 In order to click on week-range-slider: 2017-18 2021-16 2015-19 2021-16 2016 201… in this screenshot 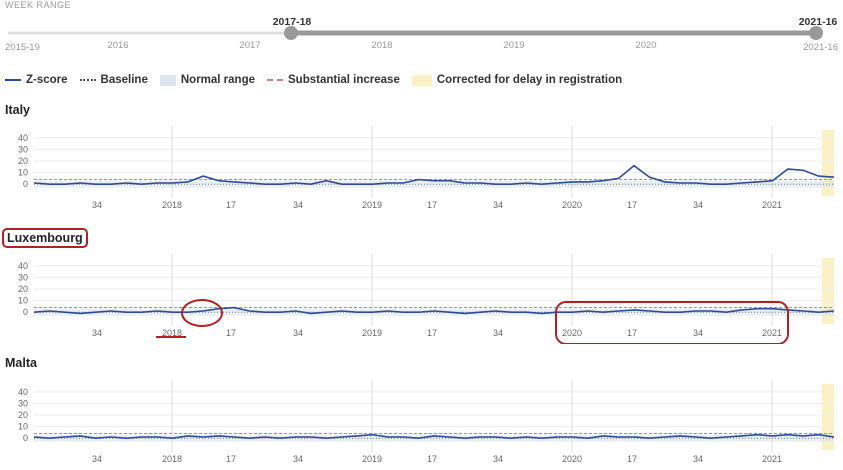, I will do `click(421, 34)`.